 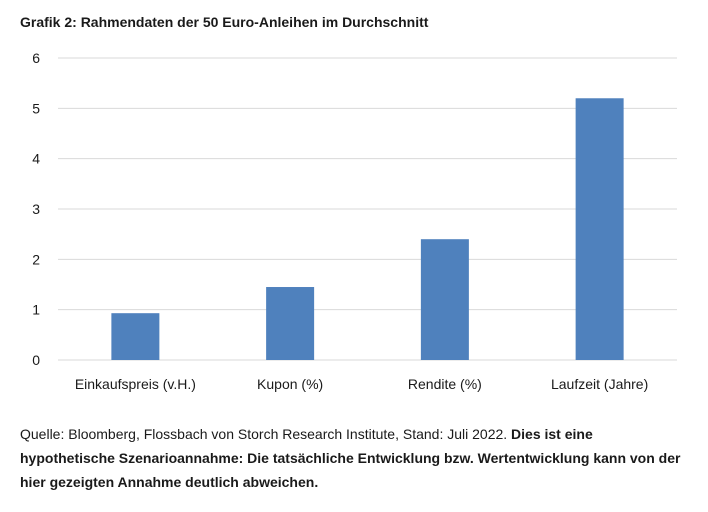 I want to click on y-tick-label: 6, so click(x=36, y=58).